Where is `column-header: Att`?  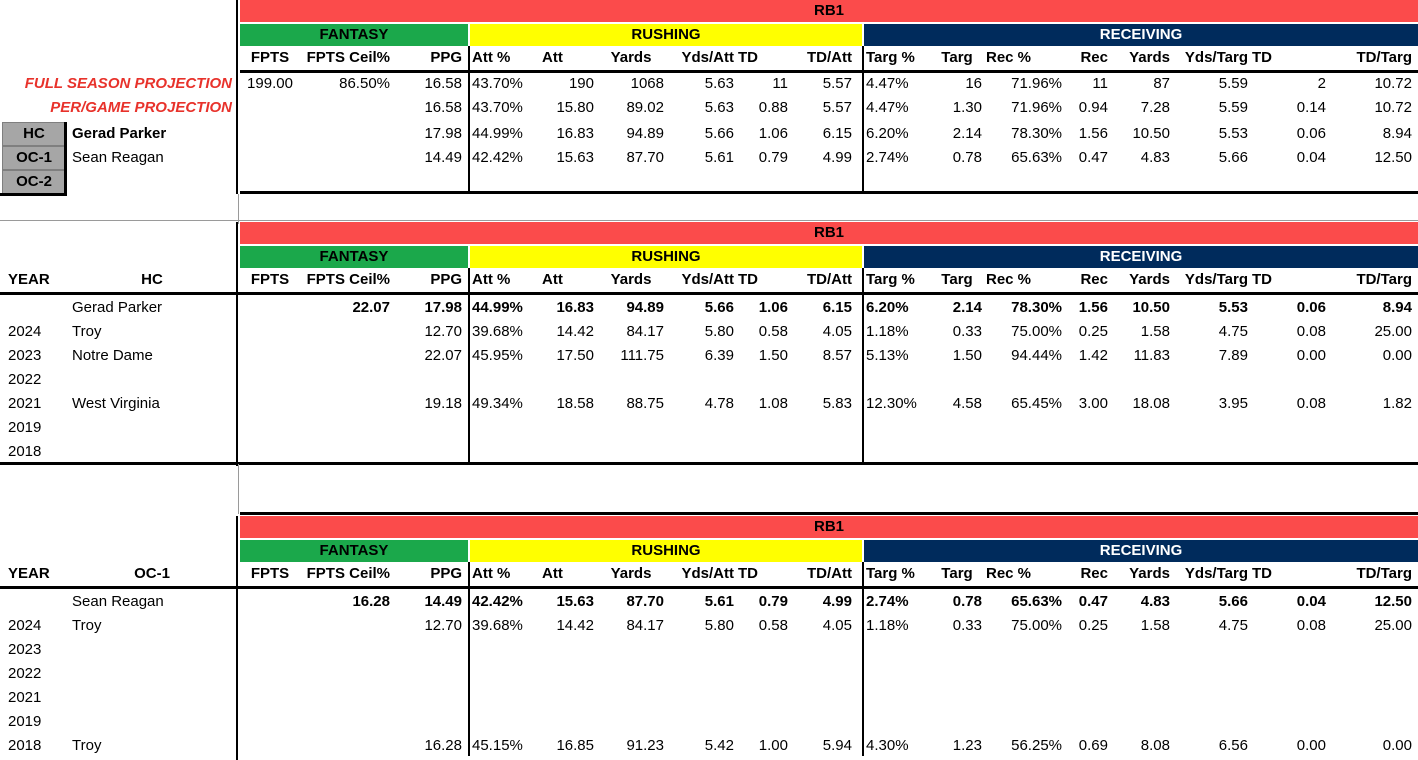
column-header: Att is located at coordinates (552, 279).